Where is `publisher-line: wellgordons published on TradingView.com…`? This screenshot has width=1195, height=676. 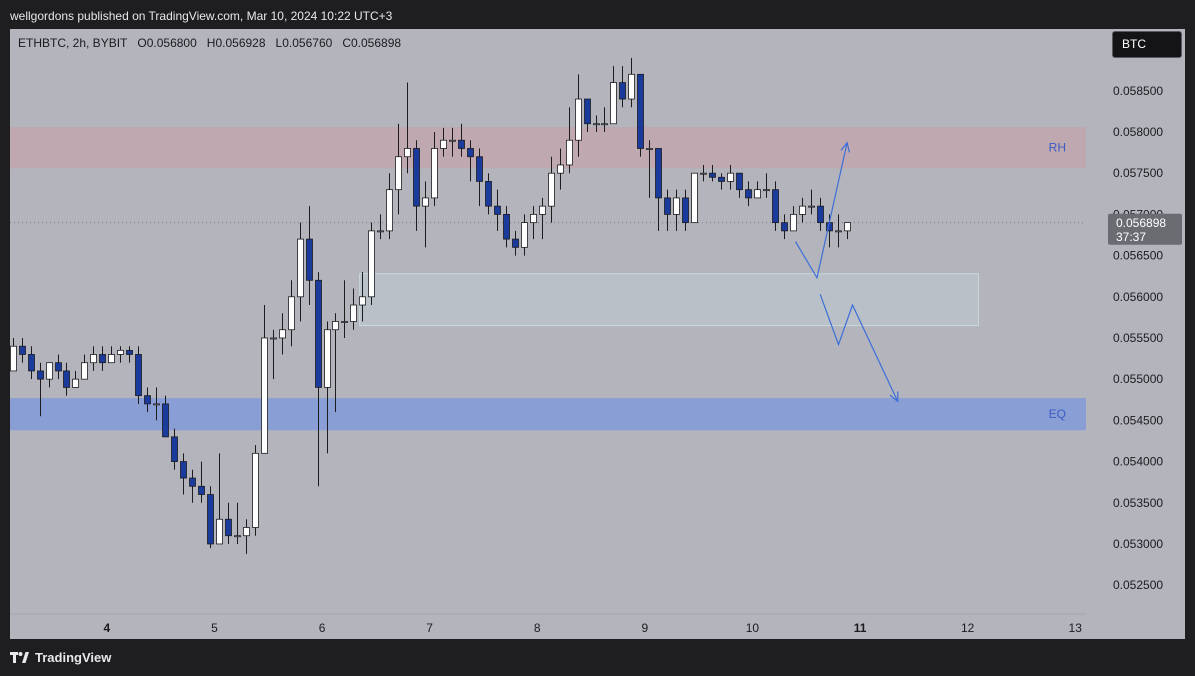 publisher-line: wellgordons published on TradingView.com… is located at coordinates (201, 16).